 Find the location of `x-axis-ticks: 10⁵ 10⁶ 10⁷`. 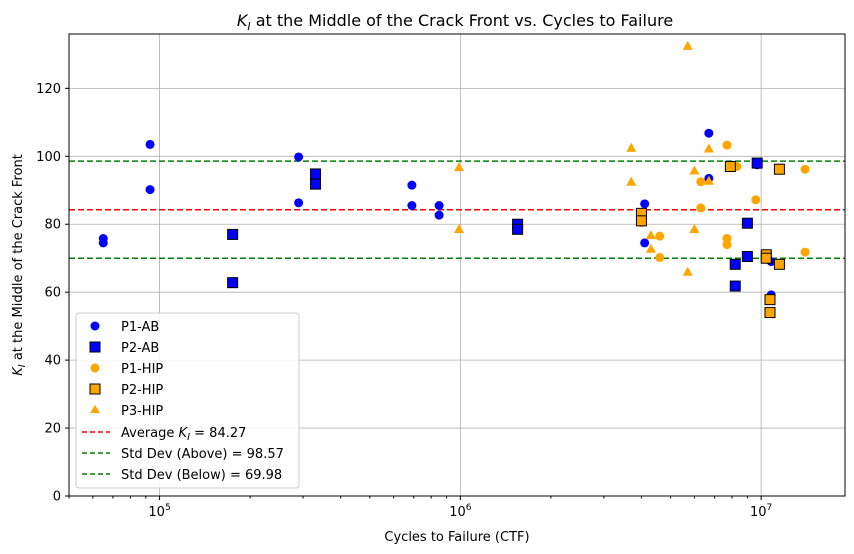

x-axis-ticks: 10⁵ 10⁶ 10⁷ is located at coordinates (420, 508).